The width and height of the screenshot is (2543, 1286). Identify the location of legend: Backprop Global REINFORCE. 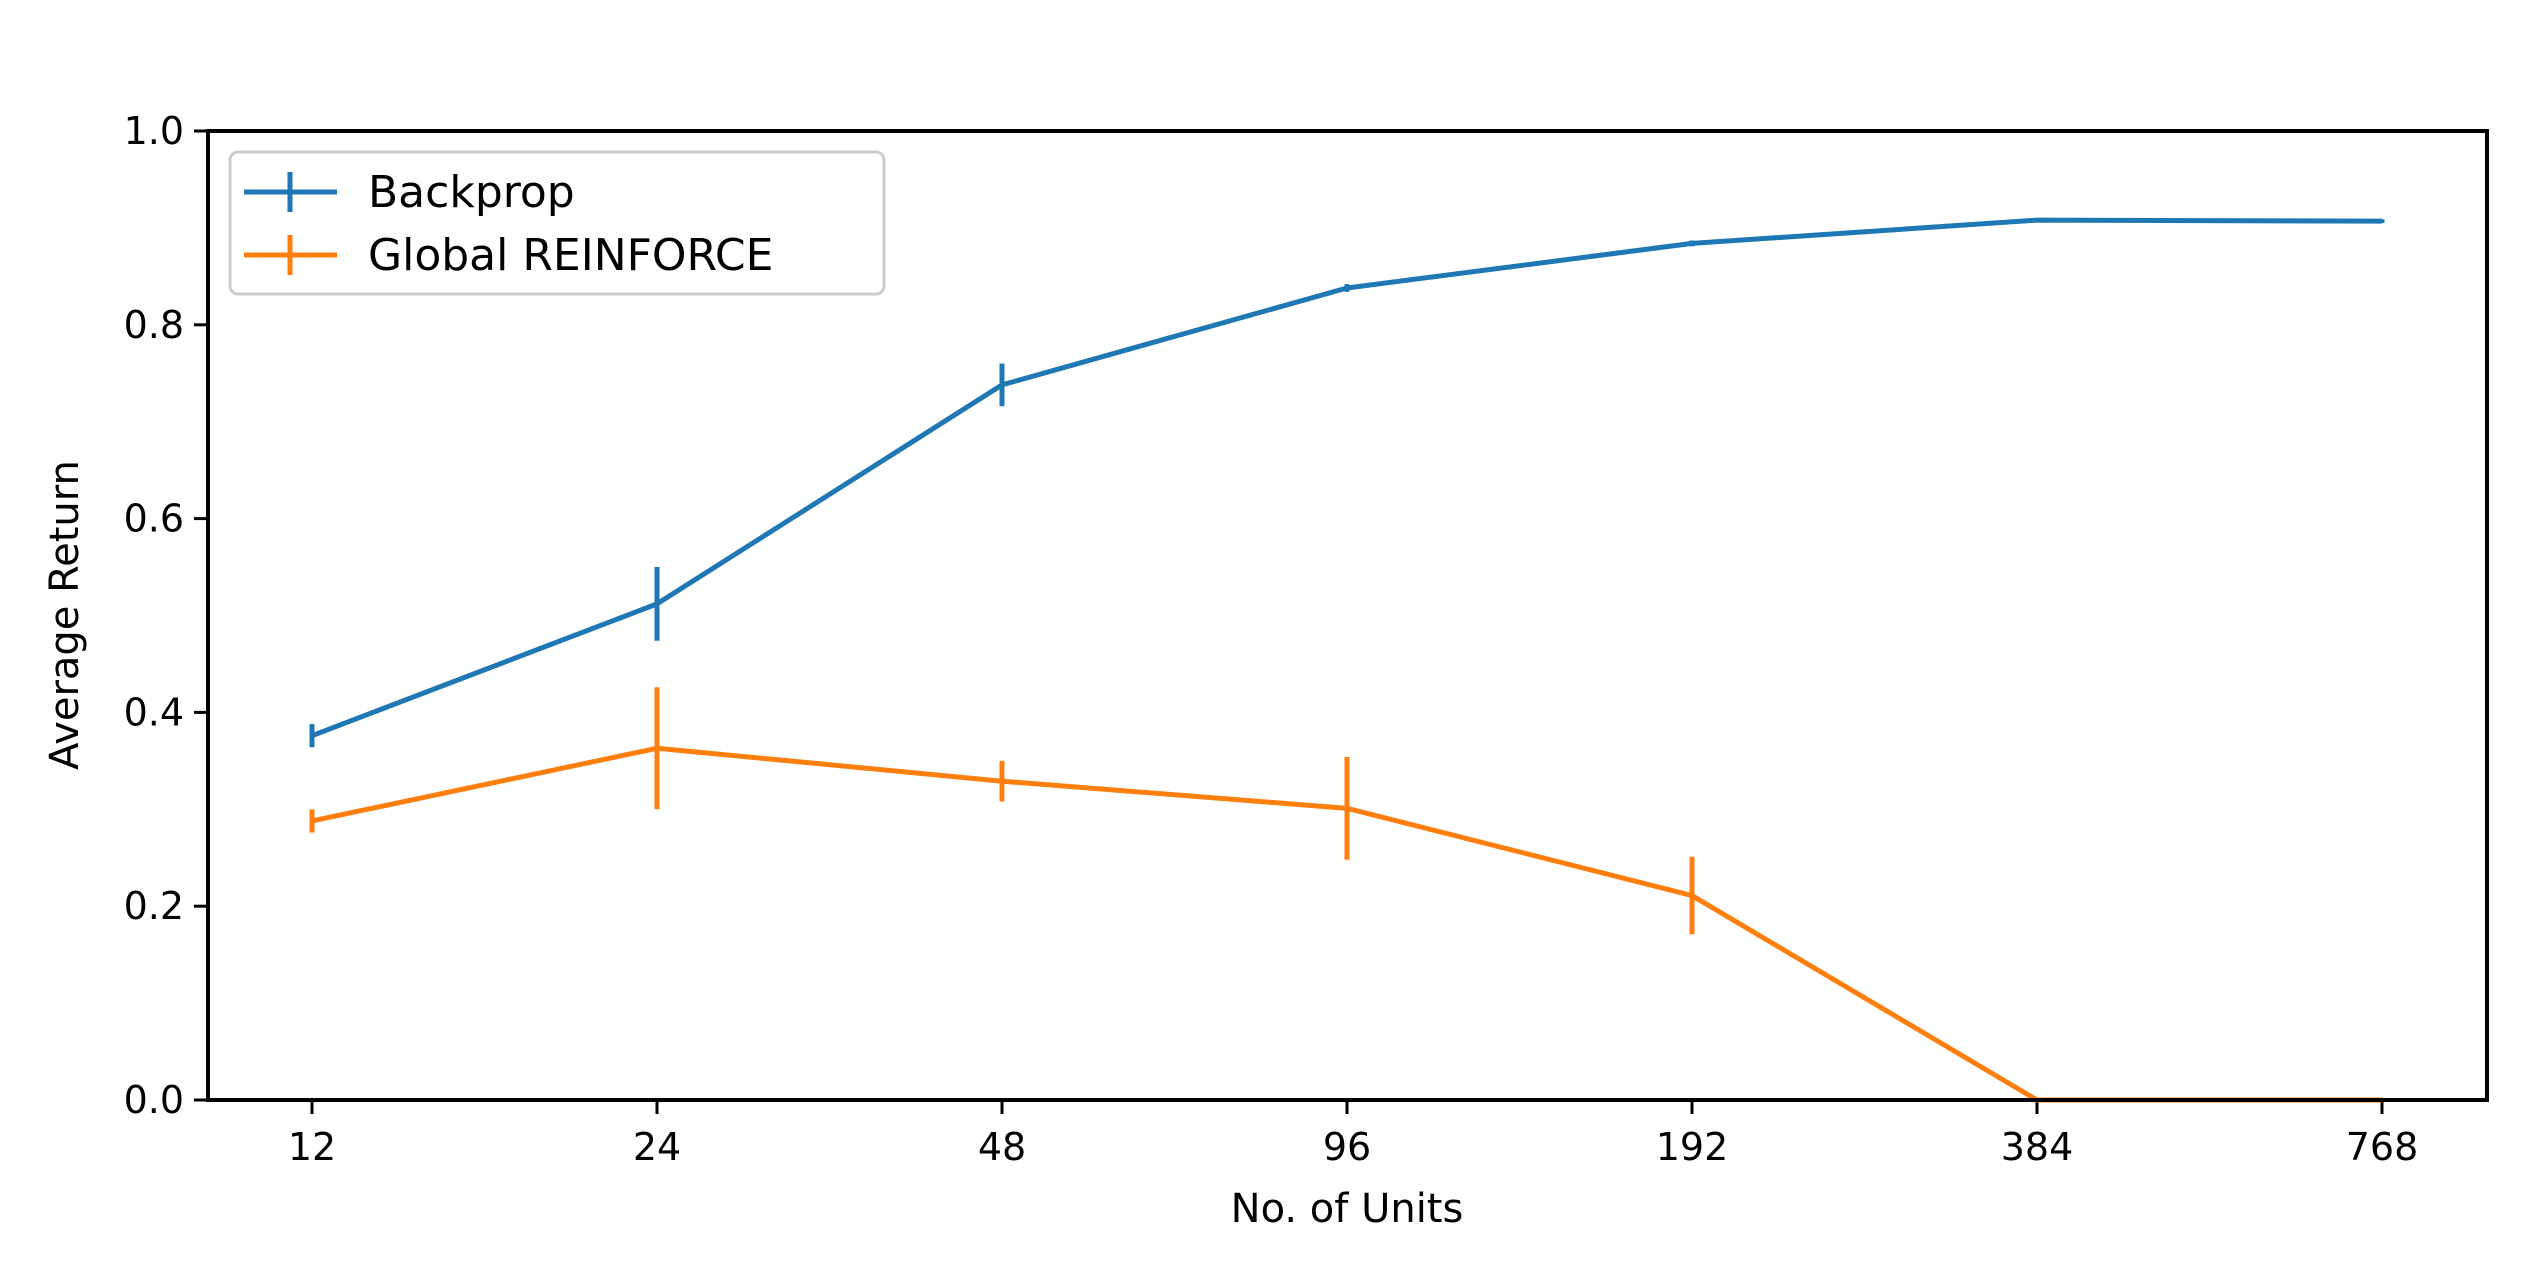
(557, 223).